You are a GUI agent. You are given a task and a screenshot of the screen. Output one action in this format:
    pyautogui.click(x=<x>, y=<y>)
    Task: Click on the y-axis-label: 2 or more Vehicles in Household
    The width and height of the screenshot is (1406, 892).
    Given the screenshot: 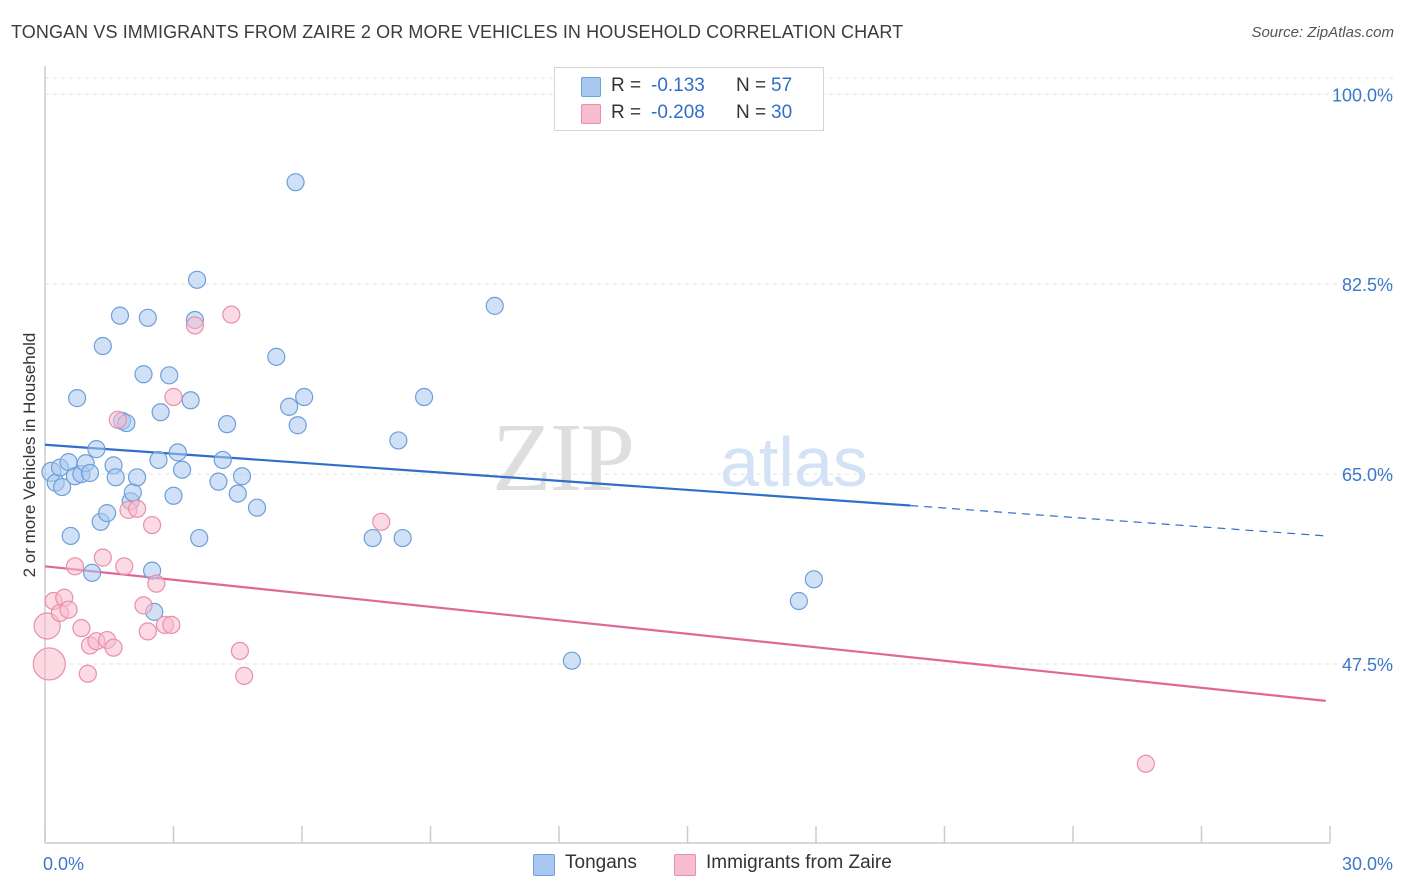 What is the action you would take?
    pyautogui.click(x=29, y=455)
    